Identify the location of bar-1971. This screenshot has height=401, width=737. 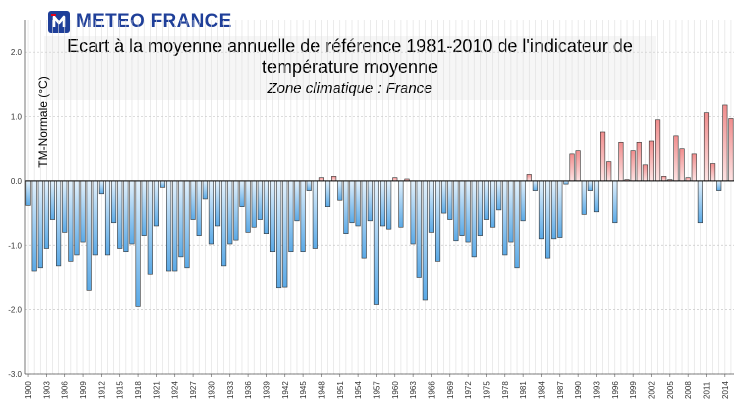
(462, 208).